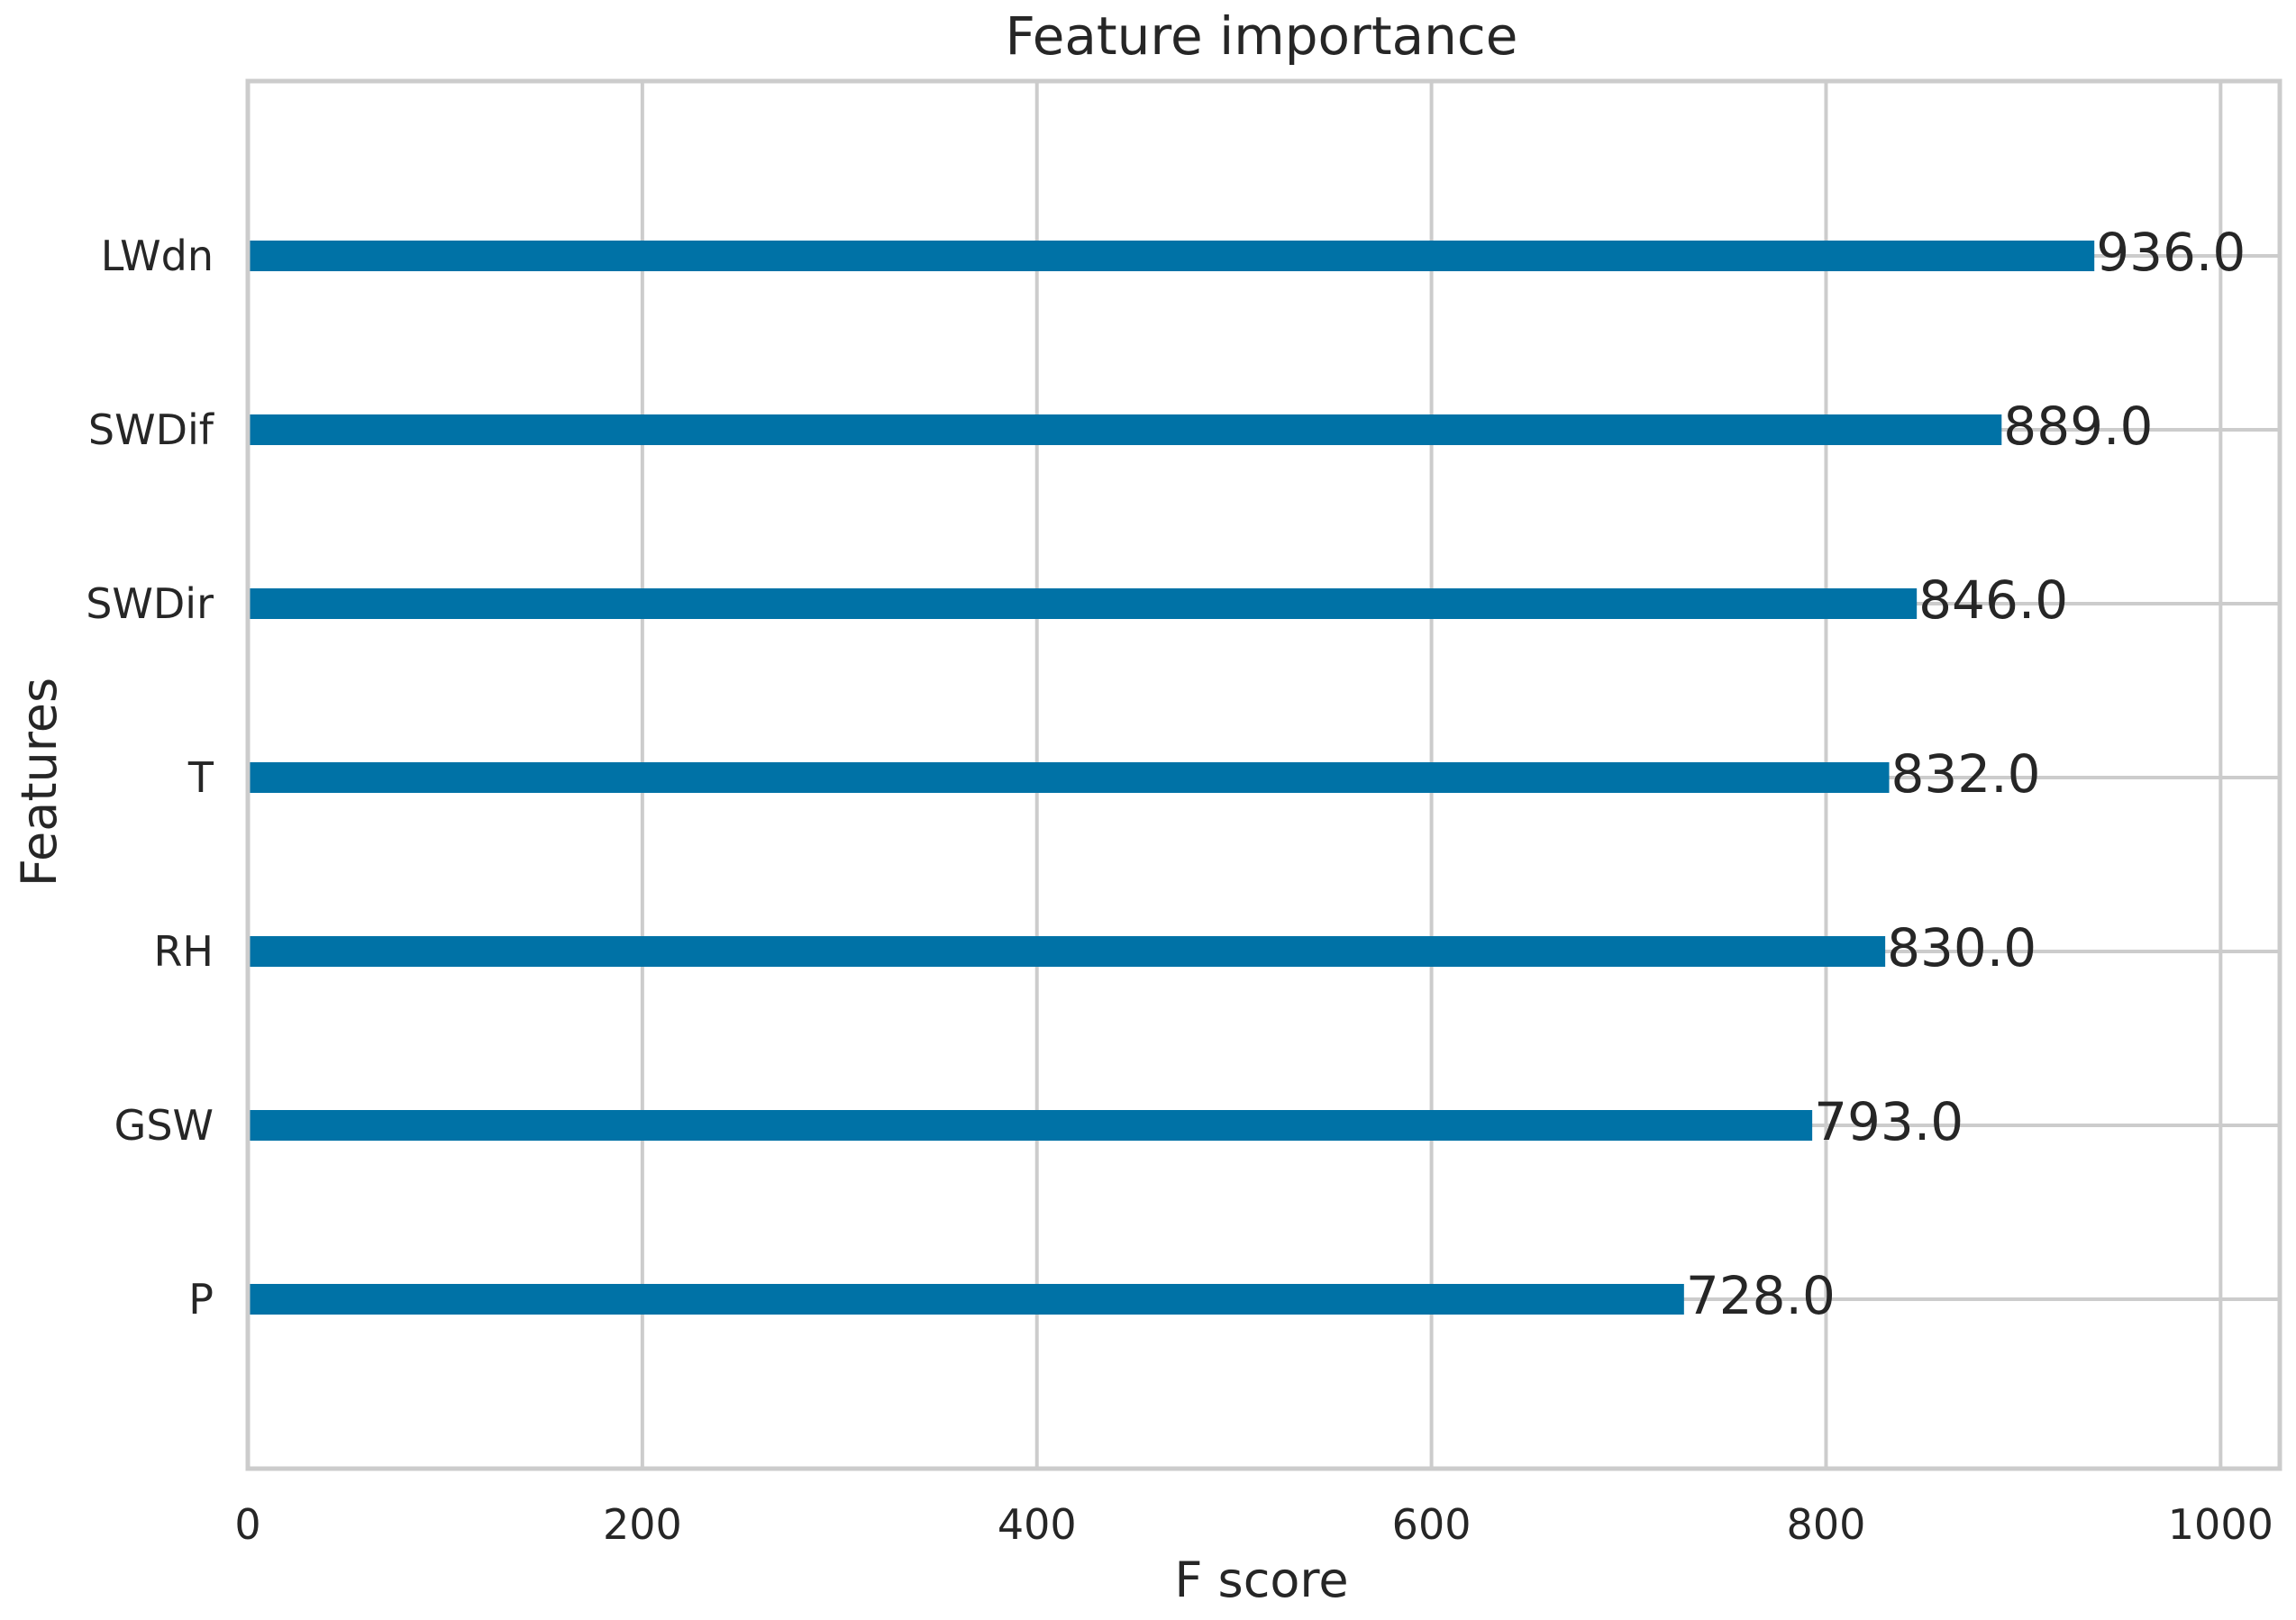 The image size is (2296, 1620). Describe the element at coordinates (150, 778) in the screenshot. I see `y-tick-labels: LWdn SWDif SWDir T RH GSW P` at that location.